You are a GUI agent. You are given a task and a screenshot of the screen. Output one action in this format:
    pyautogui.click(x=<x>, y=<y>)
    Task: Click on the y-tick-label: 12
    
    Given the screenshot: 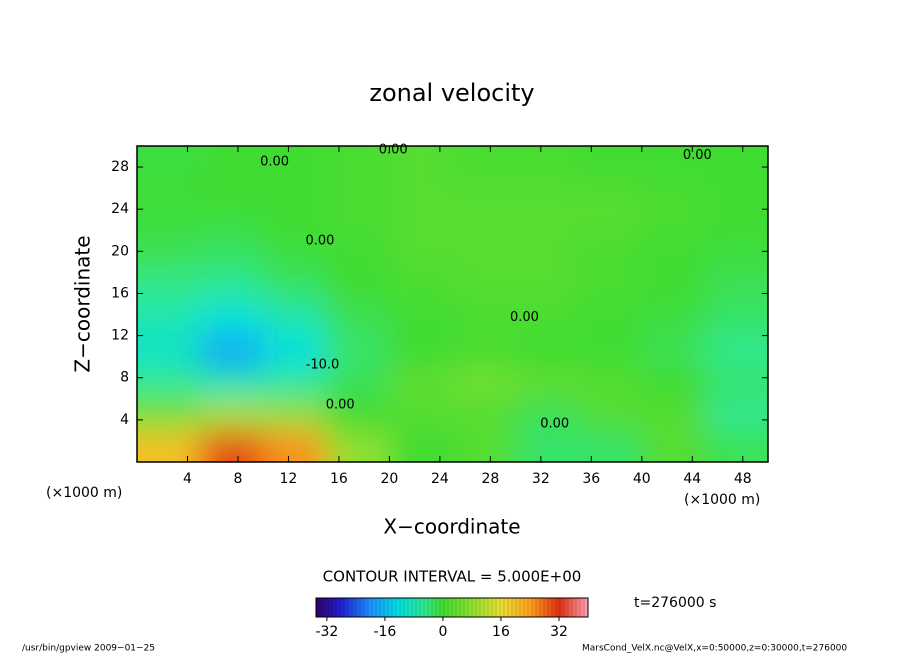 What is the action you would take?
    pyautogui.click(x=120, y=336)
    